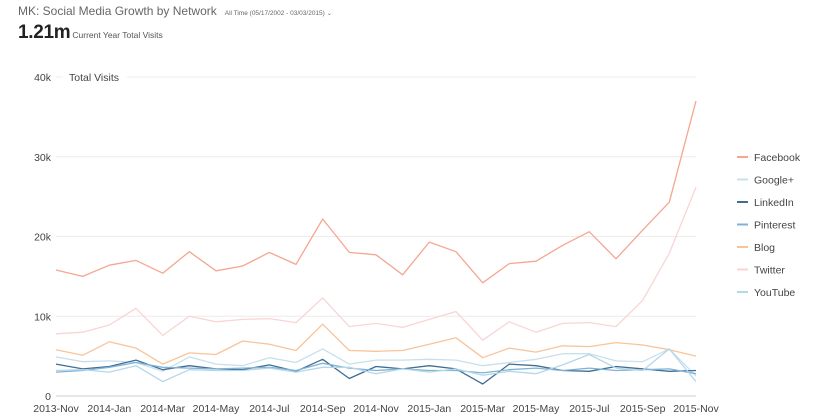 This screenshot has height=420, width=820. Describe the element at coordinates (764, 248) in the screenshot. I see `legend-item-blog: Blog` at that location.